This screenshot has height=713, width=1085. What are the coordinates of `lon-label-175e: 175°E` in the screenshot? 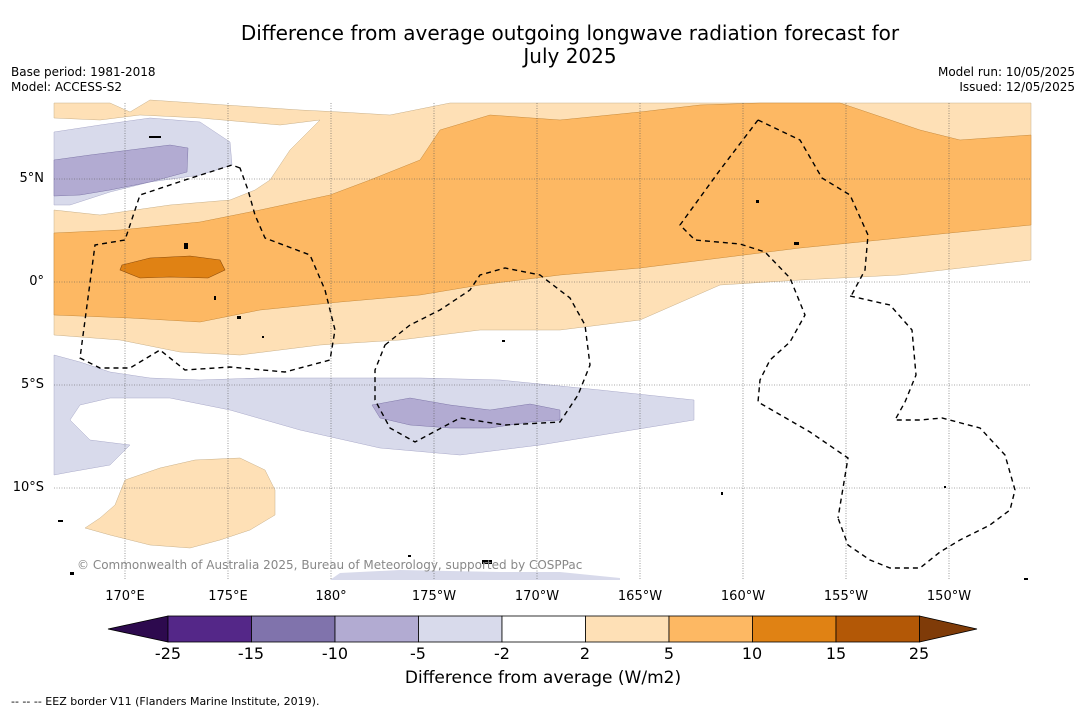 It's located at (228, 596).